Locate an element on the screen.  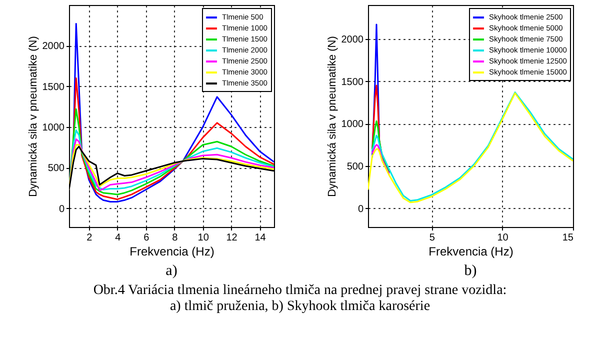
text: Obr.4 Variácia tlmenia lineárneho tlmiča na prednej pravej strane vozidla: is located at coordinates (300, 291).